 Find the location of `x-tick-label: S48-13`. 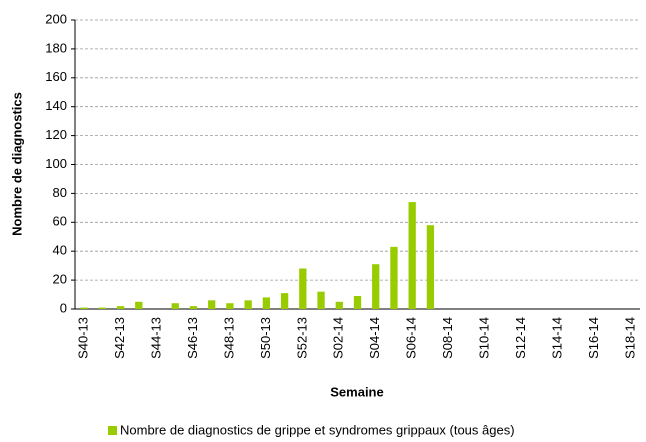

x-tick-label: S48-13 is located at coordinates (228, 338).